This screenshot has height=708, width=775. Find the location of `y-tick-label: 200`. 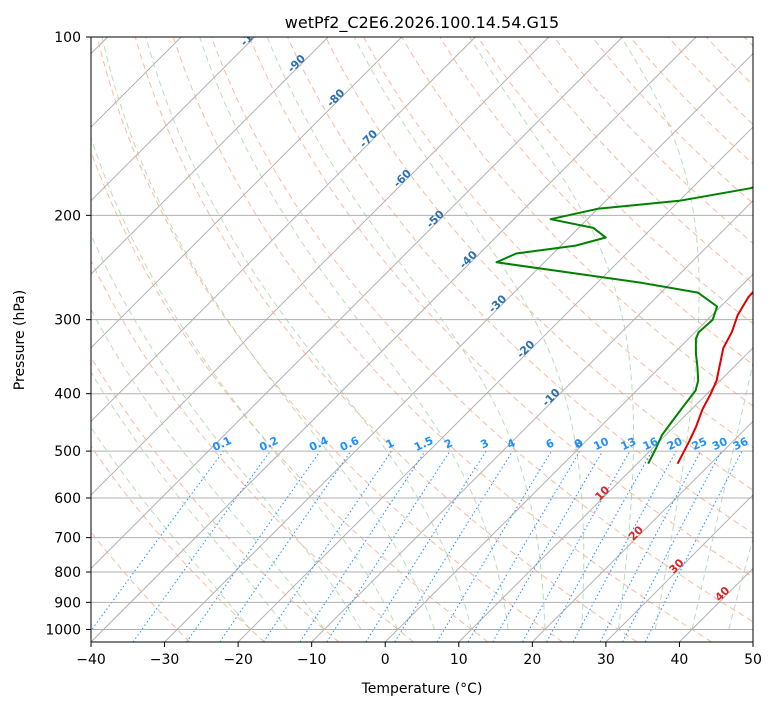

y-tick-label: 200 is located at coordinates (67, 216).